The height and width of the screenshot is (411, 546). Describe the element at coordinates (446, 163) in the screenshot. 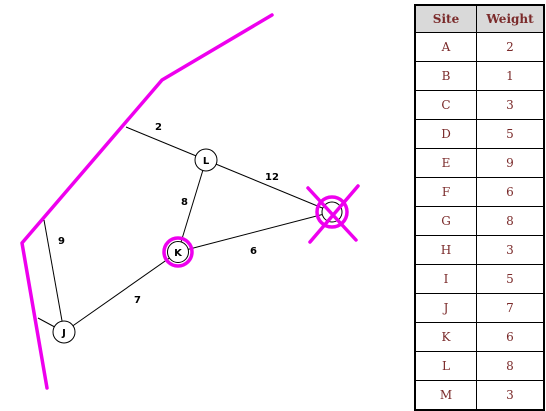

I see `site-cell: E` at that location.